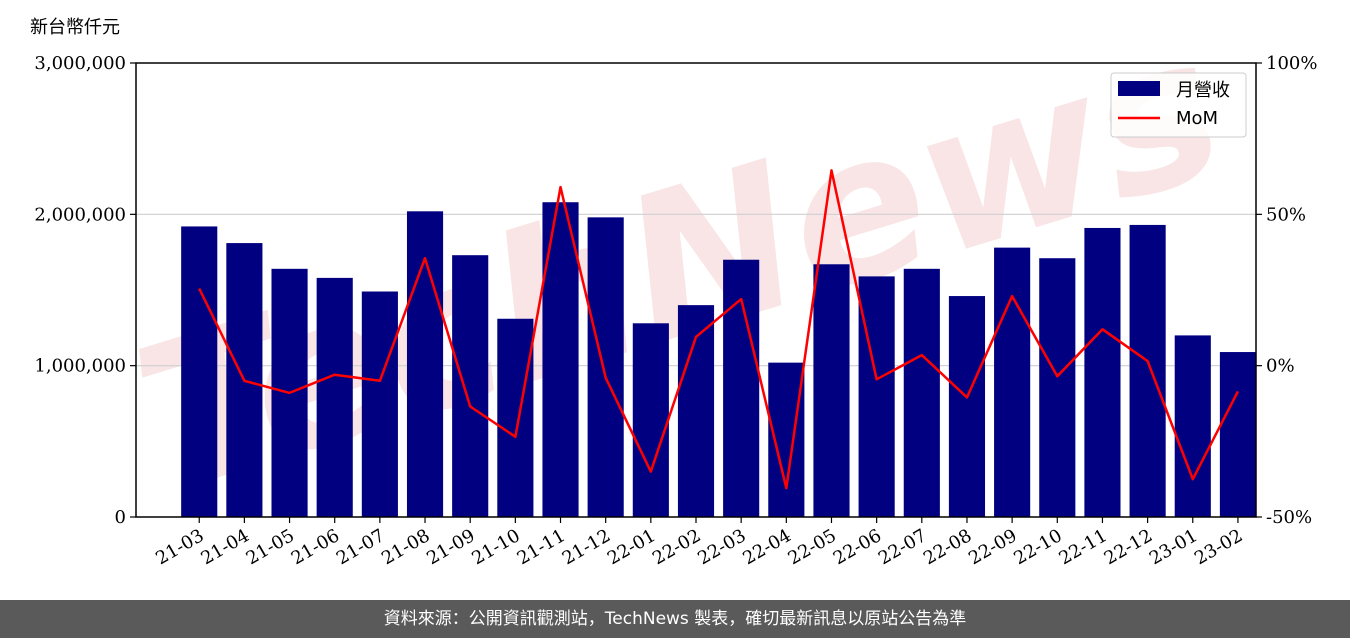 Image resolution: width=1350 pixels, height=638 pixels. I want to click on right-tick-label: -50%, so click(1289, 517).